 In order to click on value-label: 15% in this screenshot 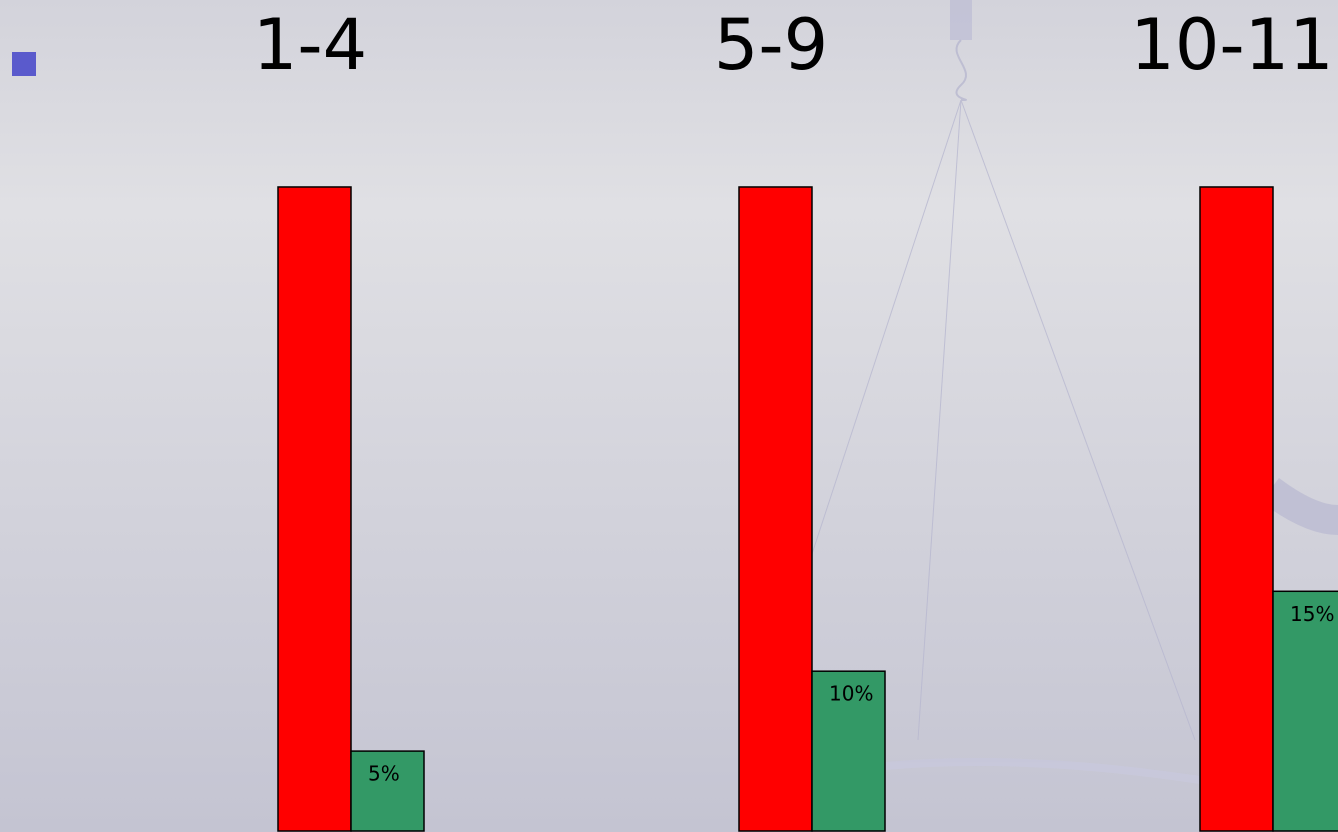, I will do `click(1312, 614)`.